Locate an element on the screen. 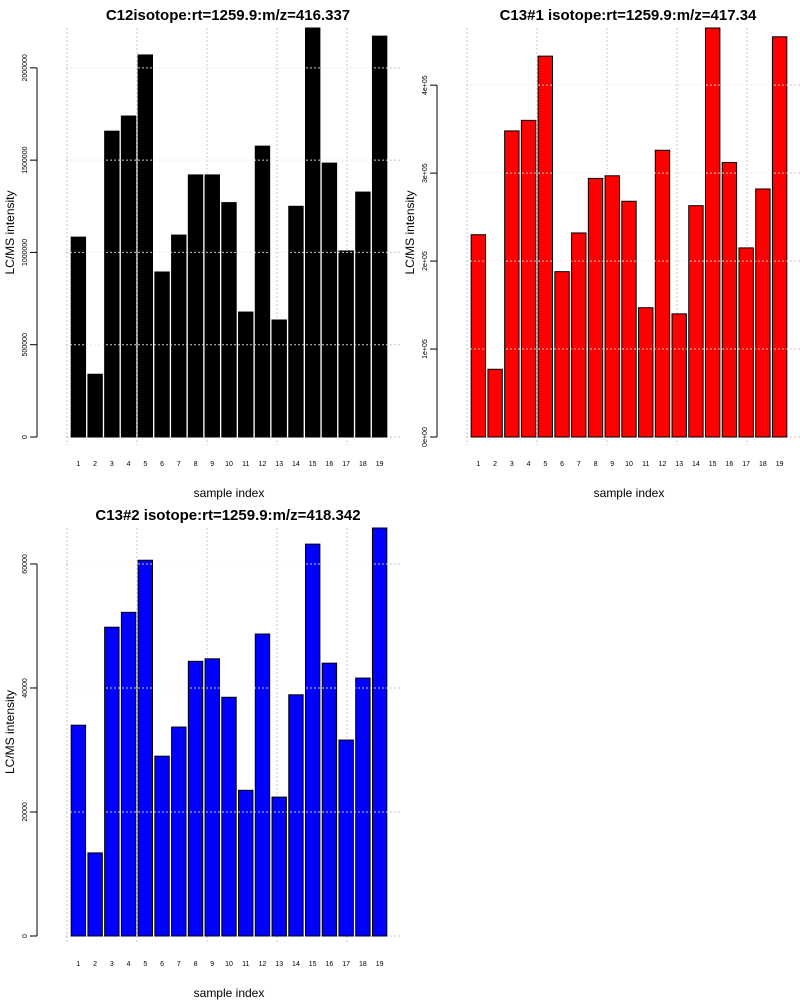 This screenshot has width=800, height=1000. y-tick-label: 1500000 is located at coordinates (25, 159).